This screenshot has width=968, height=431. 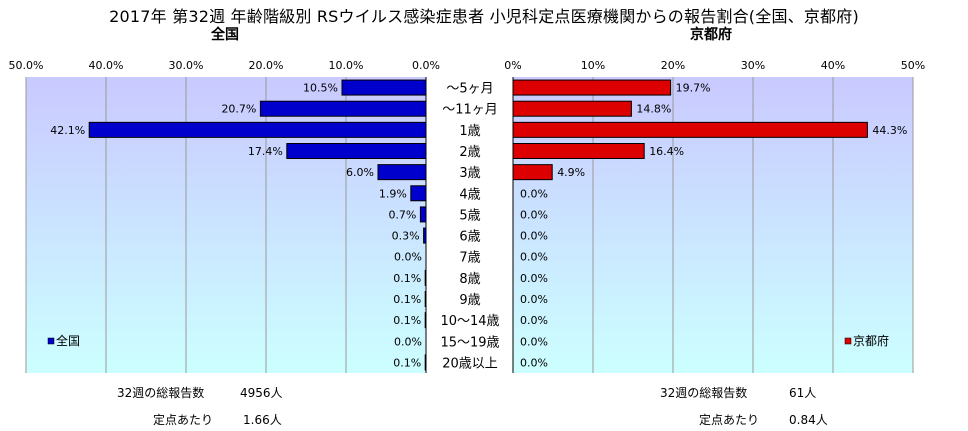 I want to click on value-label: 44.3%, so click(x=889, y=130).